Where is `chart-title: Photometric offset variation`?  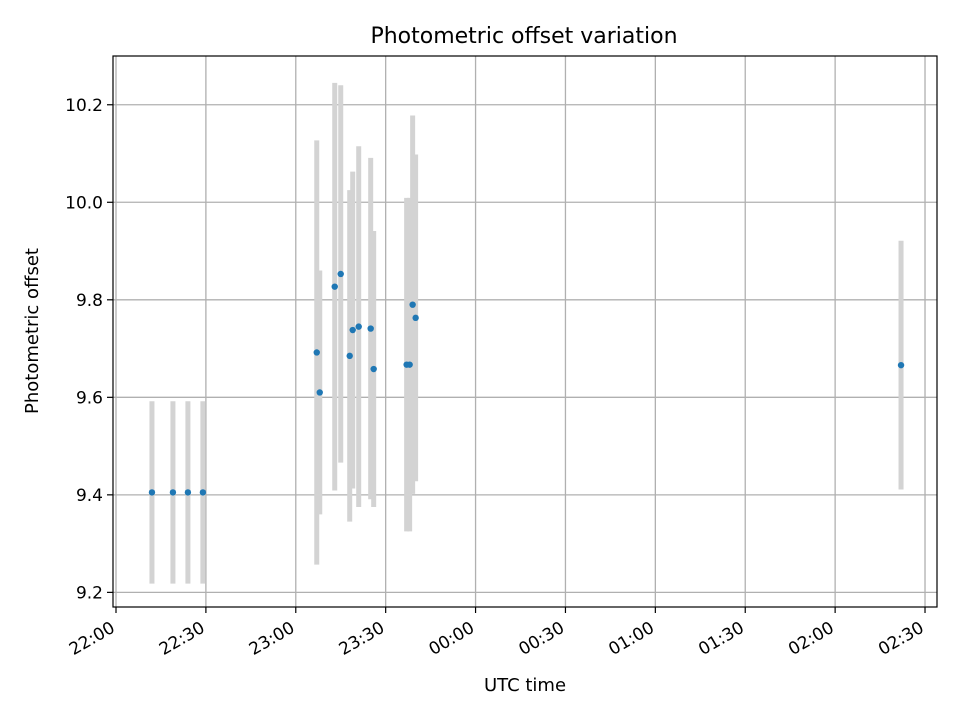 chart-title: Photometric offset variation is located at coordinates (523, 36).